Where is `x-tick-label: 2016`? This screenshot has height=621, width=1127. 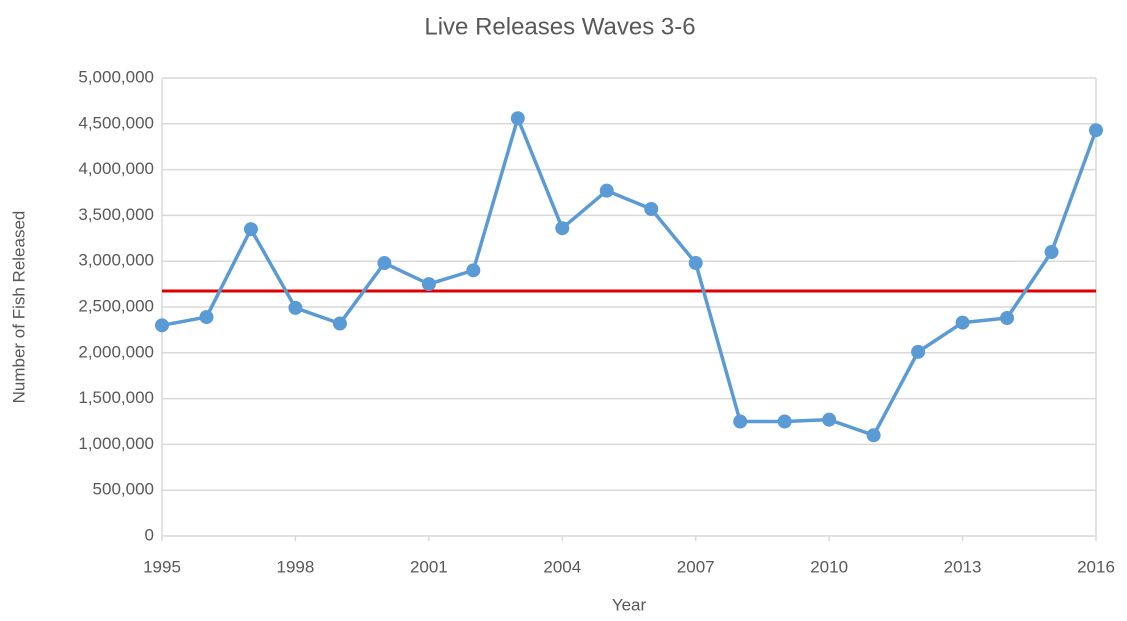
x-tick-label: 2016 is located at coordinates (1096, 566).